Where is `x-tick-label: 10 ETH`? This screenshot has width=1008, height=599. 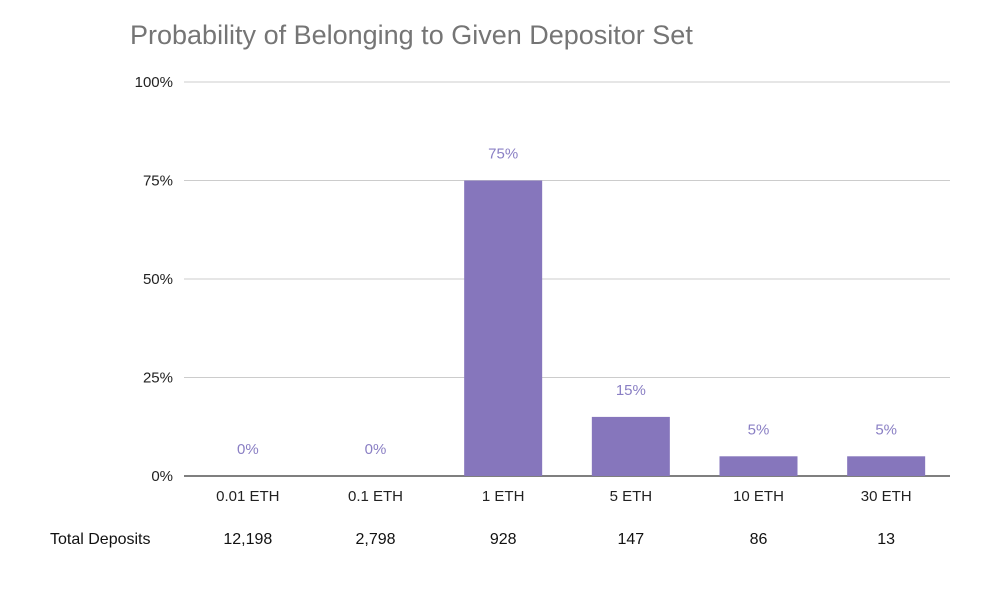 x-tick-label: 10 ETH is located at coordinates (758, 496).